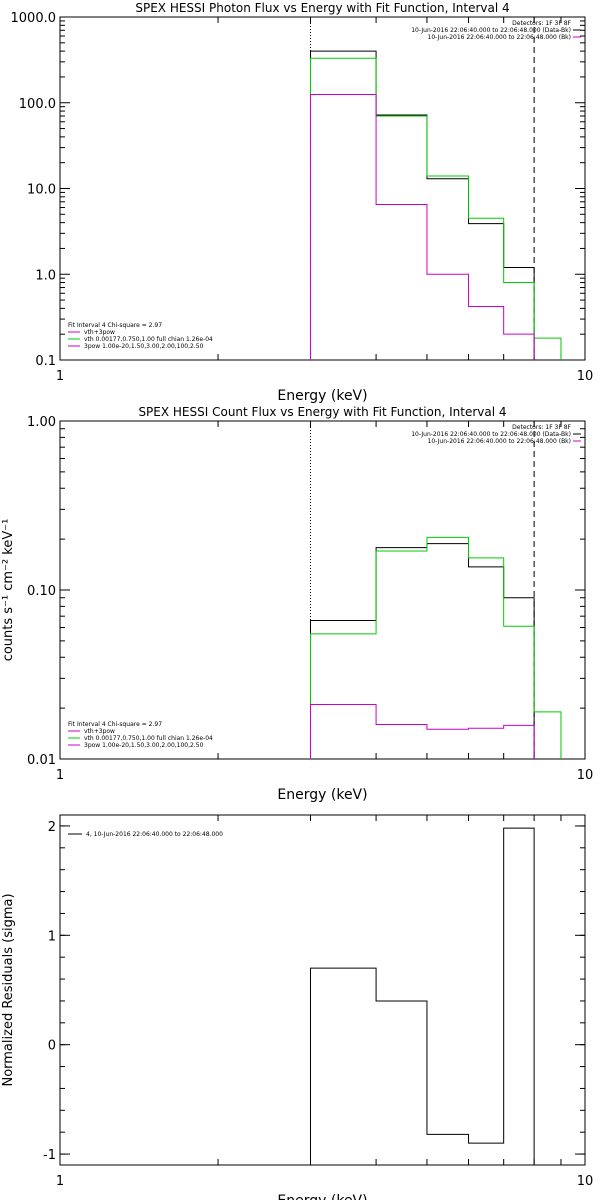 Image resolution: width=600 pixels, height=1200 pixels. Describe the element at coordinates (41, 760) in the screenshot. I see `y-tick-label: 0.01` at that location.